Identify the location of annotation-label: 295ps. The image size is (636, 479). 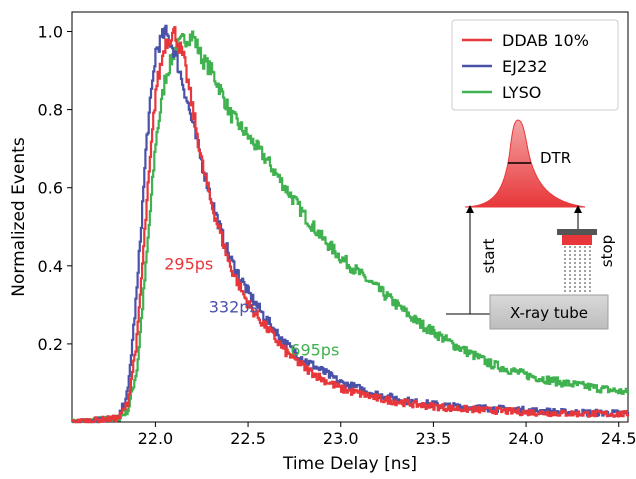
(188, 264).